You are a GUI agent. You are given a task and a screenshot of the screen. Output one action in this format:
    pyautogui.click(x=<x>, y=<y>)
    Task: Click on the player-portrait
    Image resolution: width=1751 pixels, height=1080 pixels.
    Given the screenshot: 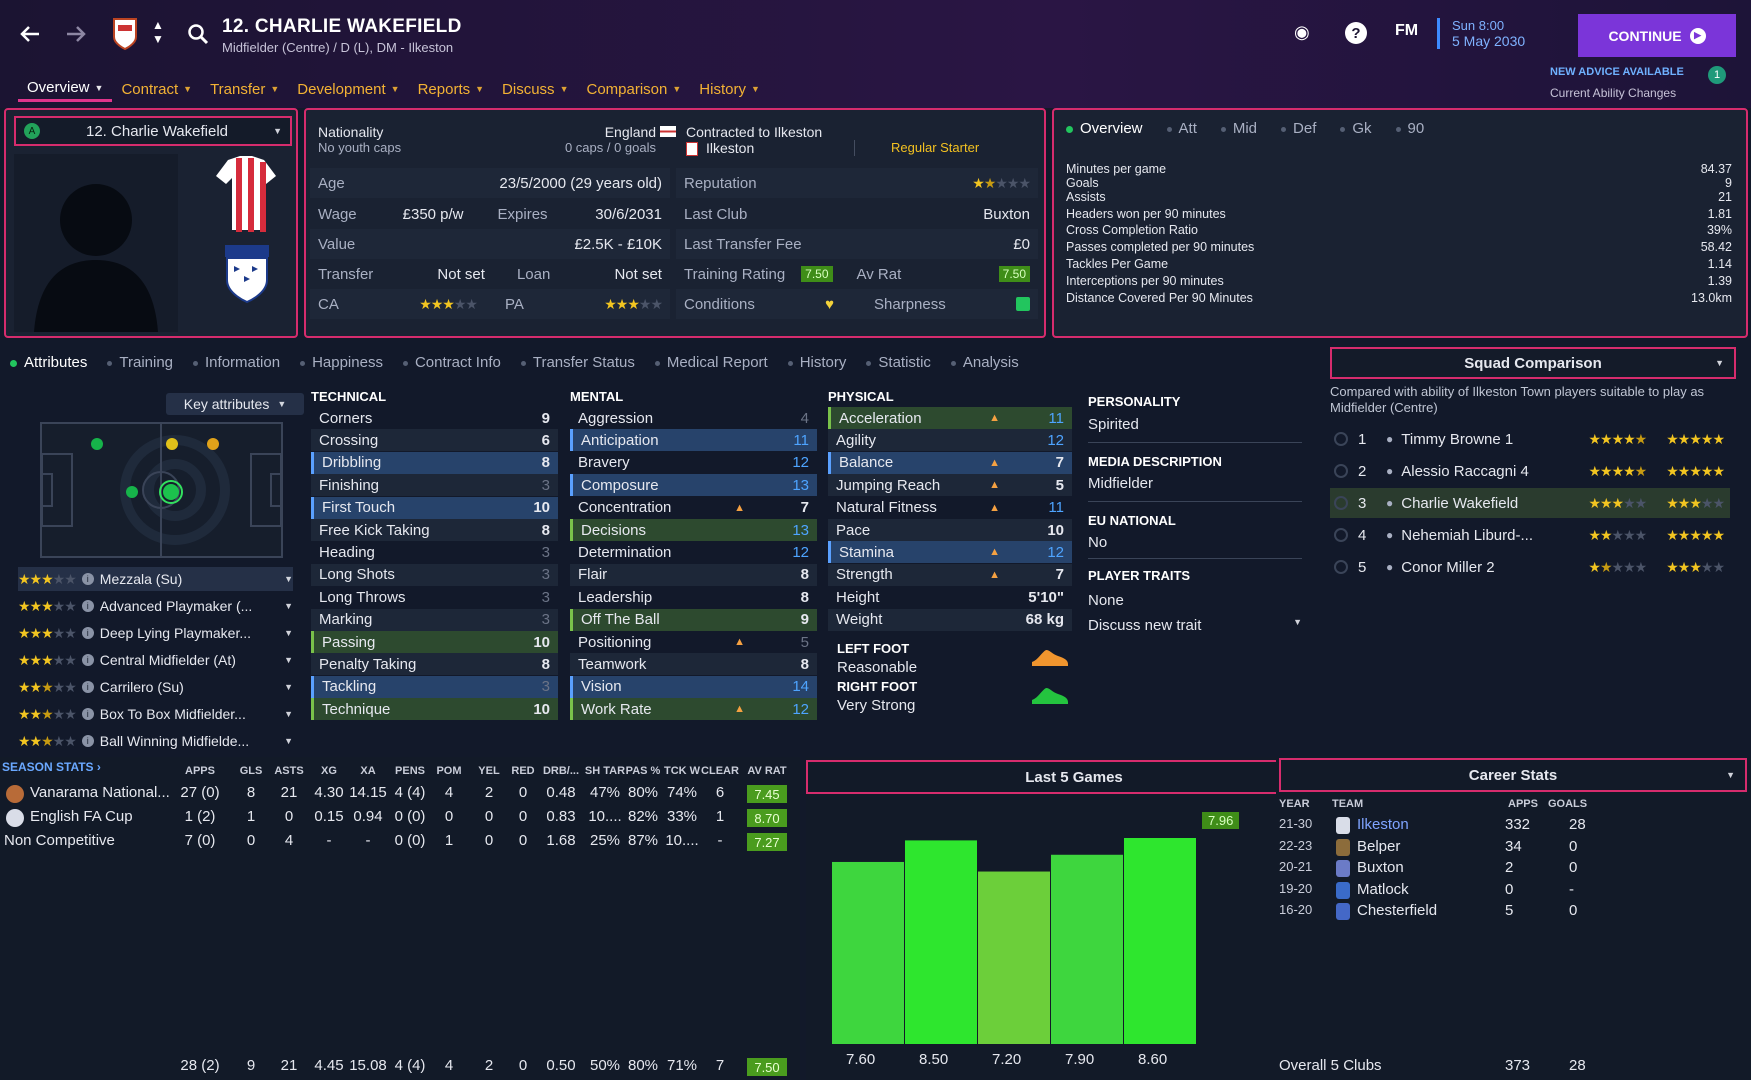 What is the action you would take?
    pyautogui.click(x=96, y=243)
    